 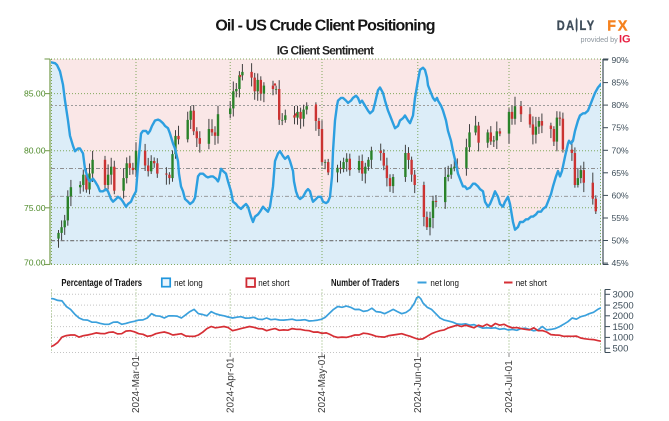 I want to click on svg-text: Number of Traders, so click(x=365, y=282).